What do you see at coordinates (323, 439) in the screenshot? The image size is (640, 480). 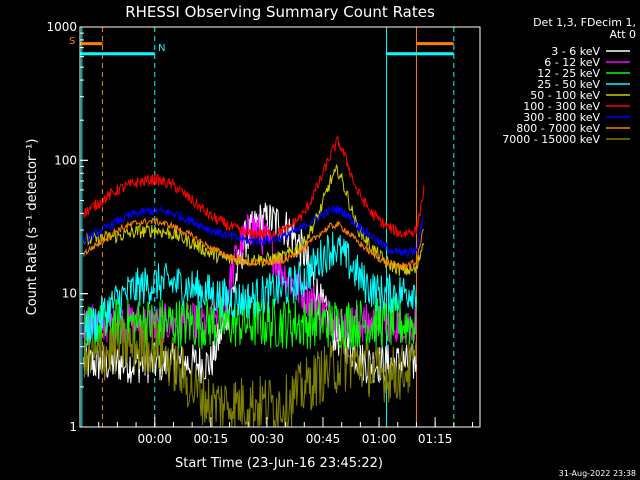 I see `x-tick-label-3: 00:45` at bounding box center [323, 439].